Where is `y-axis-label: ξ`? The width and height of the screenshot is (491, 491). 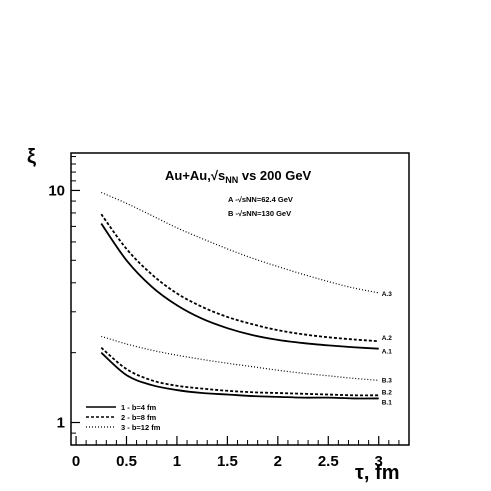 y-axis-label: ξ is located at coordinates (31, 157).